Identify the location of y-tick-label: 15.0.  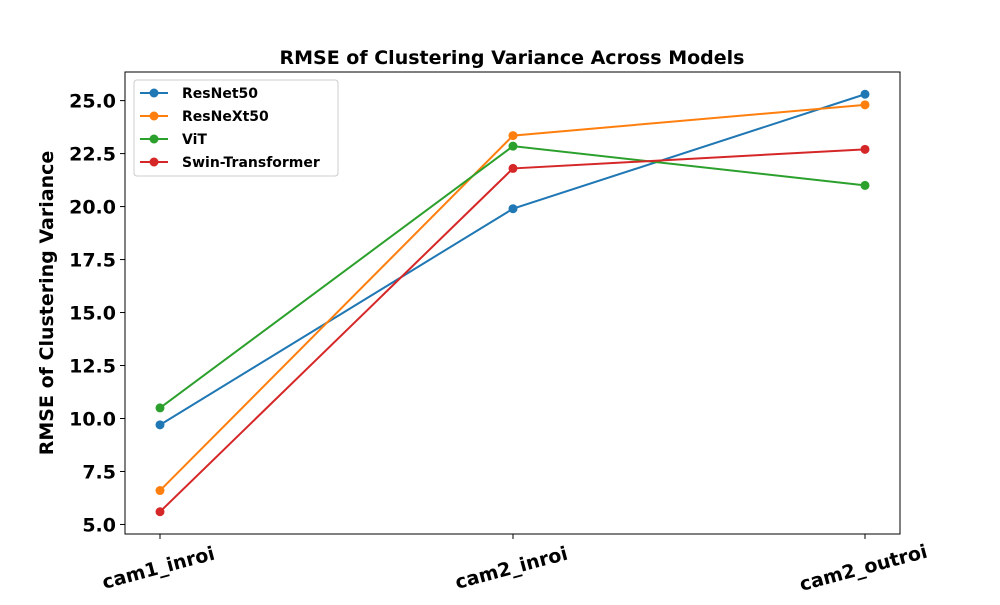
(92, 314).